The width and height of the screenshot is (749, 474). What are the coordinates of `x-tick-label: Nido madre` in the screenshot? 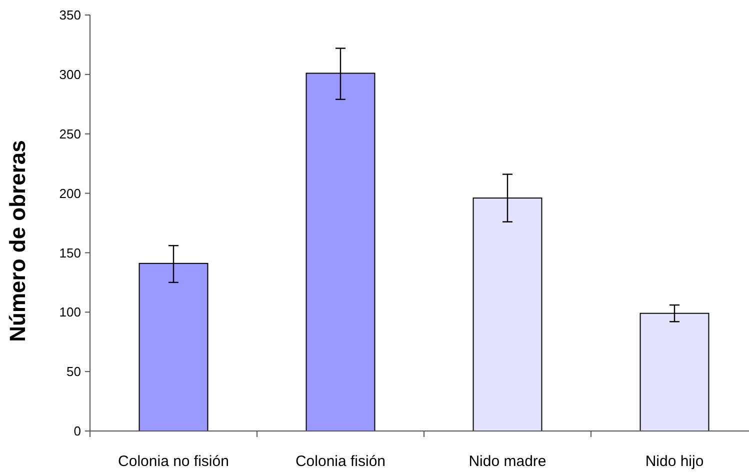 It's located at (507, 461).